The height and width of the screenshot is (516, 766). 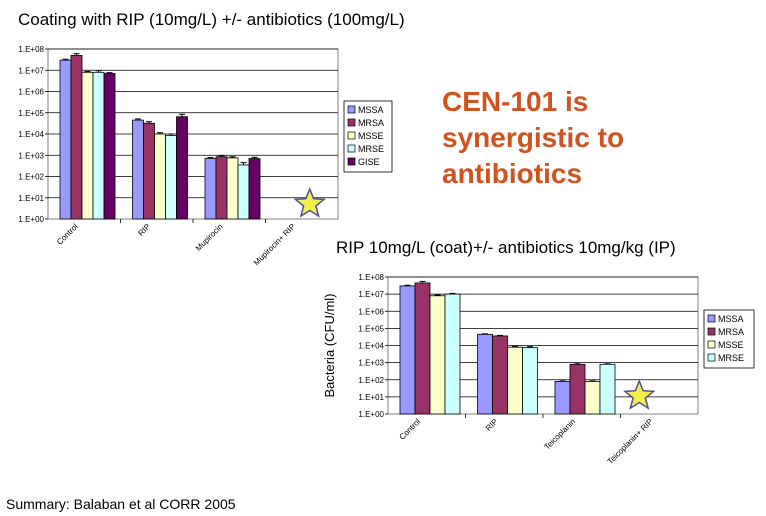 What do you see at coordinates (369, 162) in the screenshot?
I see `legend-label: GISE` at bounding box center [369, 162].